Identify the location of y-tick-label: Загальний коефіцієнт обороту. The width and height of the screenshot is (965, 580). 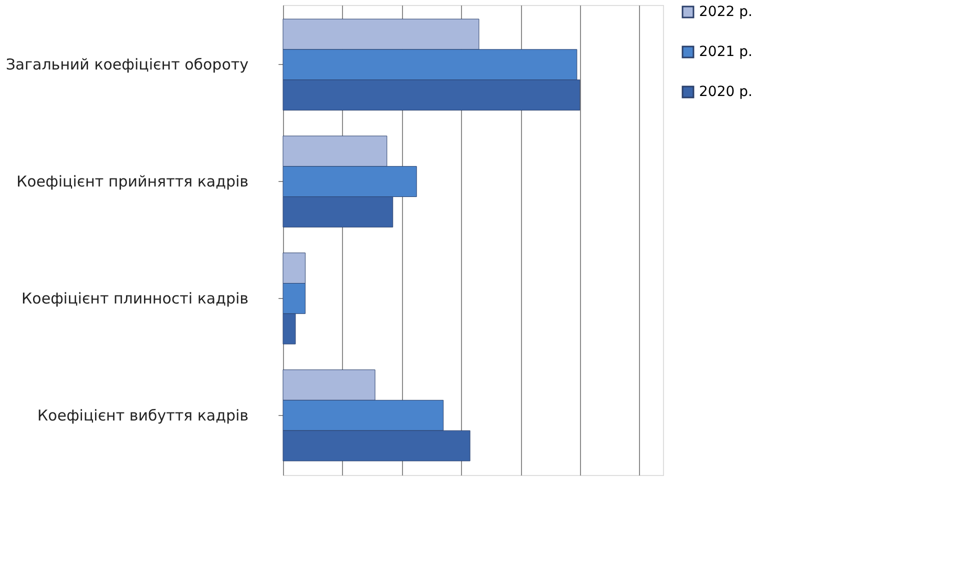
(127, 65).